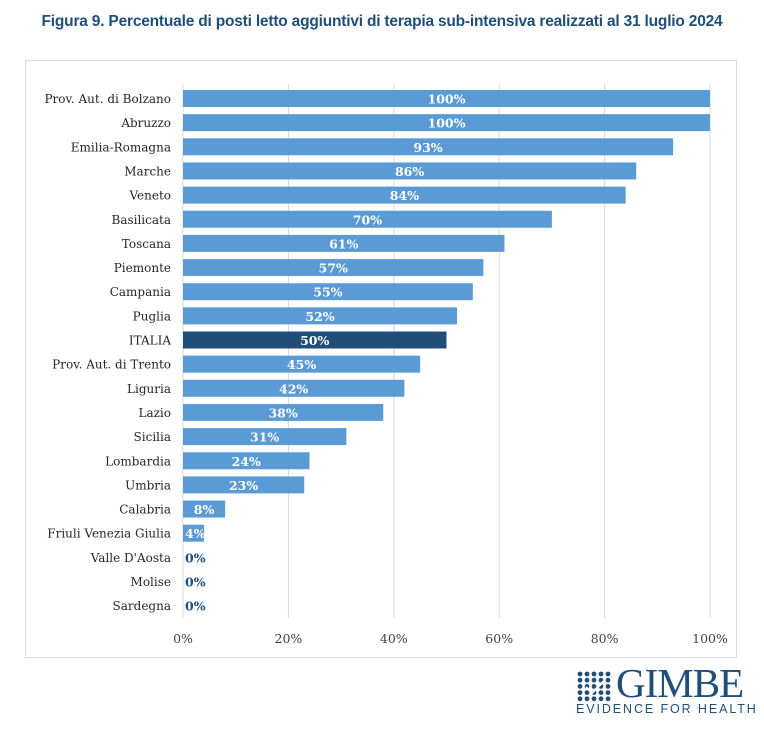  Describe the element at coordinates (151, 582) in the screenshot. I see `category-label: Molise` at that location.